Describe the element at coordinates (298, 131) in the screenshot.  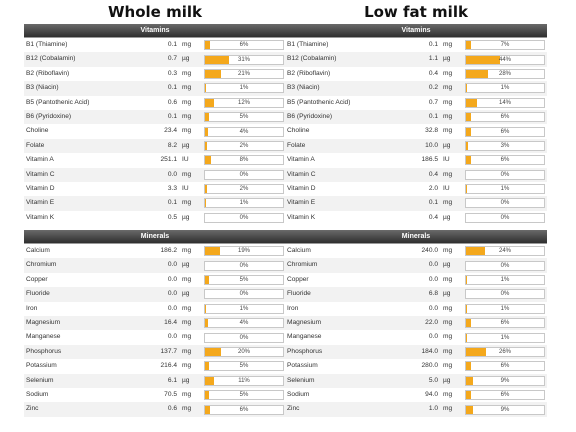
I see `nutrient-name: Choline` at that location.